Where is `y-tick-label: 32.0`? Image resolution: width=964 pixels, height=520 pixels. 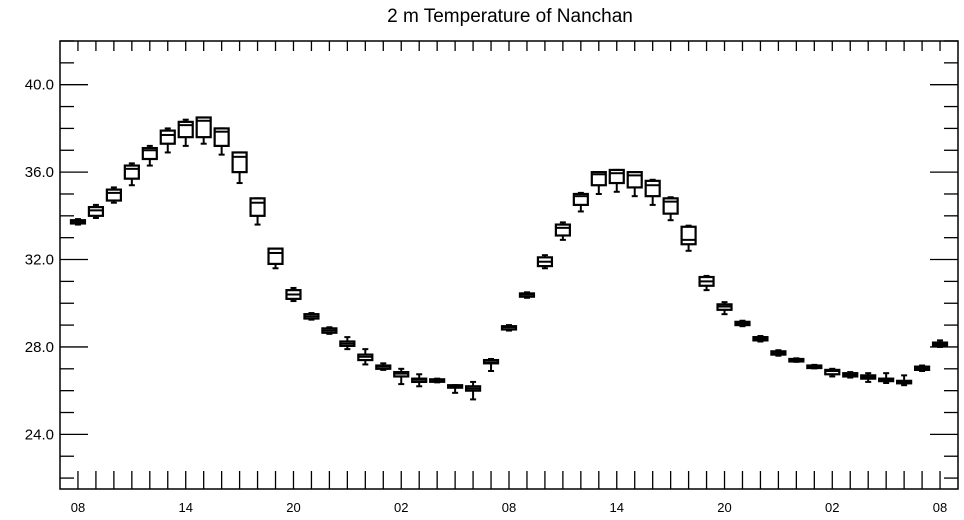 y-tick-label: 32.0 is located at coordinates (39, 260).